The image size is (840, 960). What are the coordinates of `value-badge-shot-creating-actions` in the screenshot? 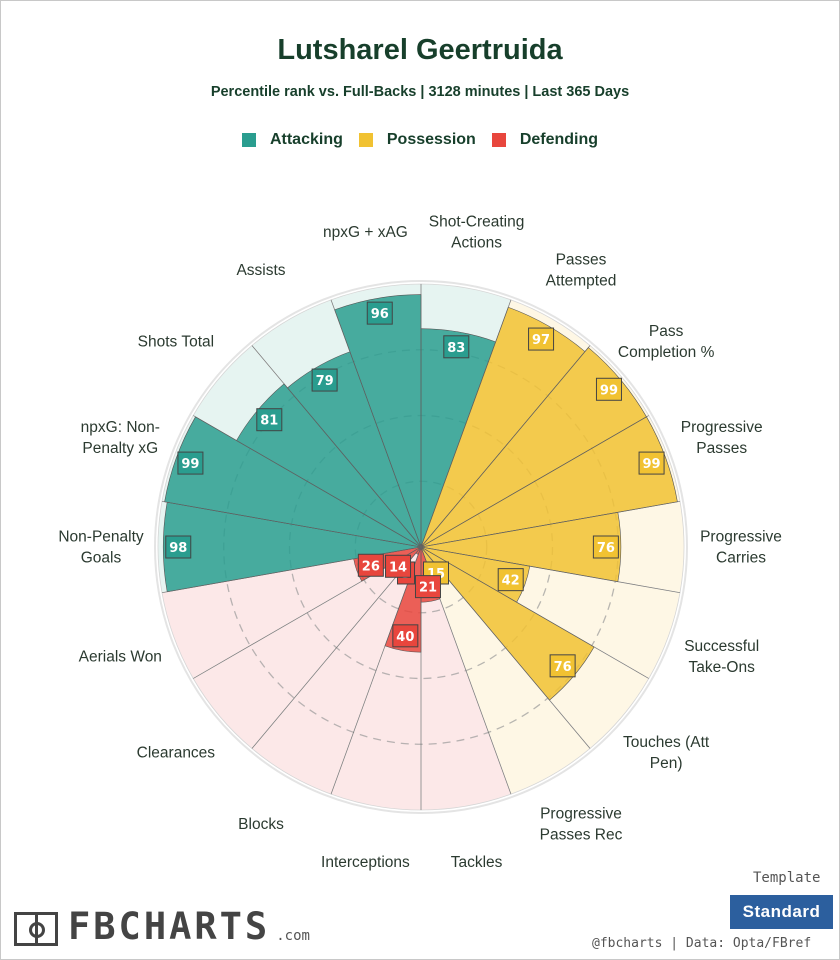 It's located at (456, 347).